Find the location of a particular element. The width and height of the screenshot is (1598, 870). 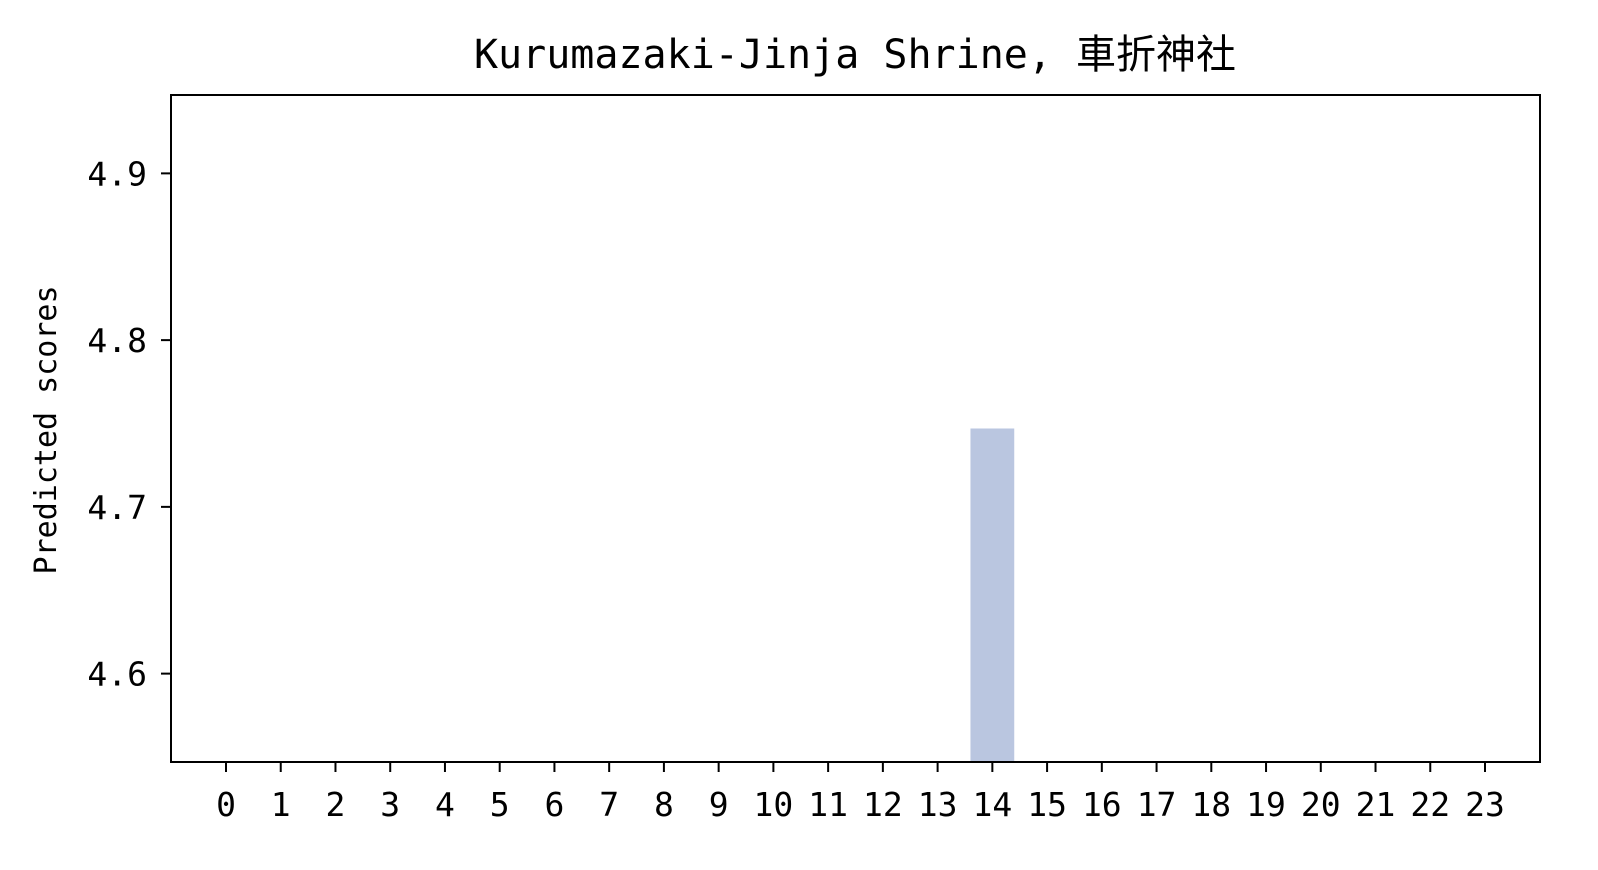

x-tick-label-15: 15 is located at coordinates (1047, 804).